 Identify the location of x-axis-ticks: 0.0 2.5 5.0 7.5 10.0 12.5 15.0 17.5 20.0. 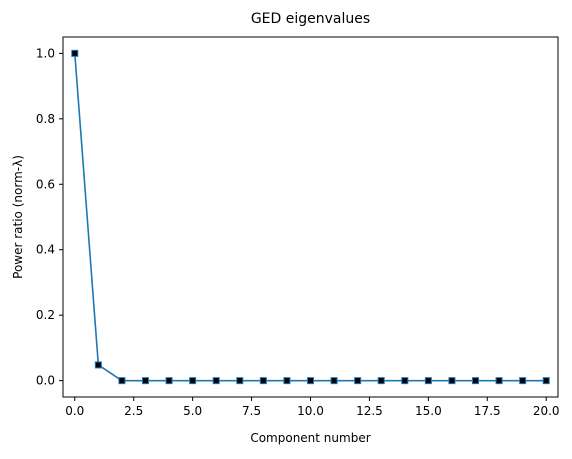
(312, 407).